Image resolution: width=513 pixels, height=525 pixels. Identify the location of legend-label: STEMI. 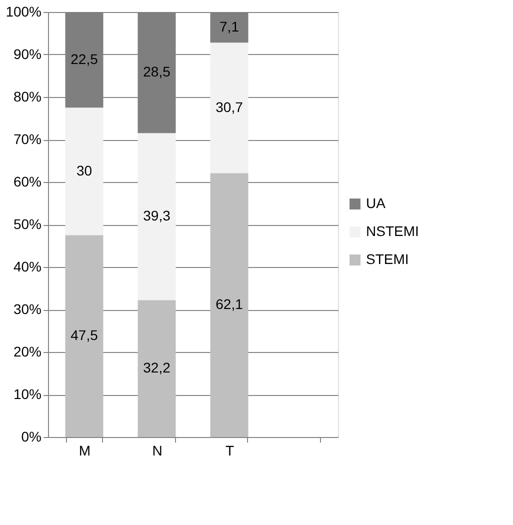
(387, 259).